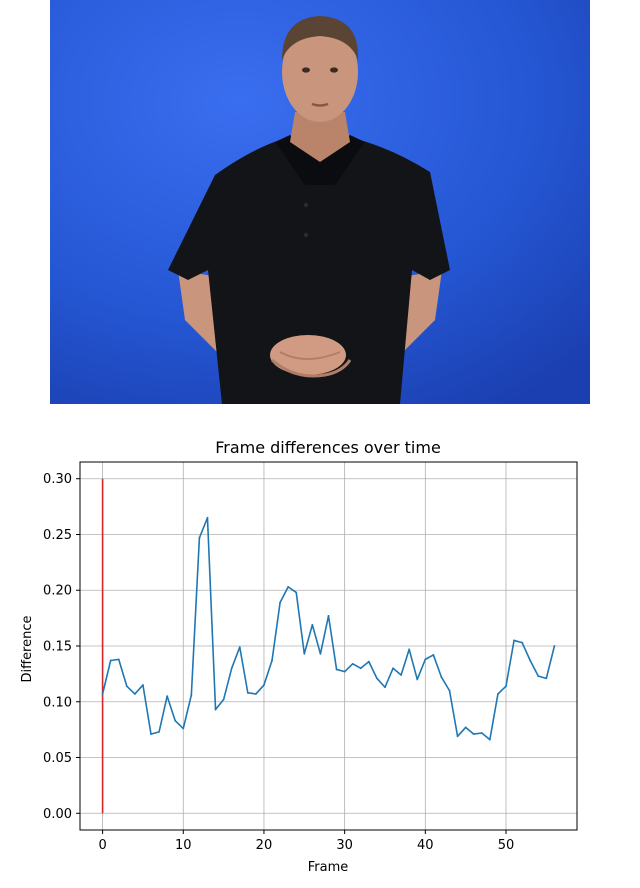 The image size is (640, 888). I want to click on y-tick-label: 0.15, so click(57, 647).